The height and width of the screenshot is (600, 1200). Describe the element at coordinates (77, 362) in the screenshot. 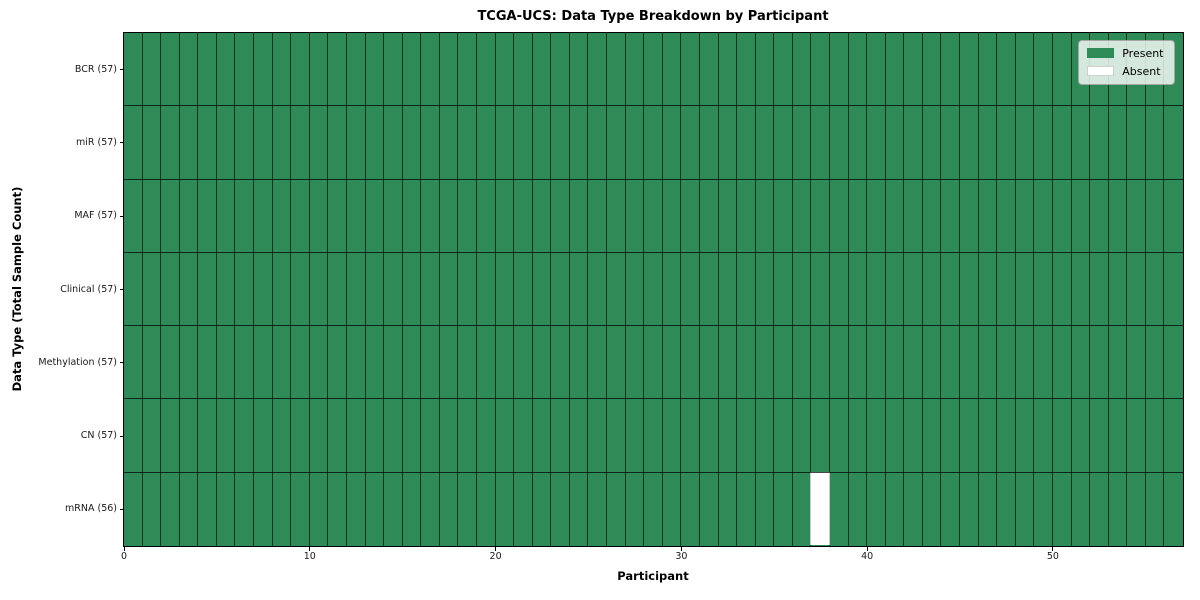

I see `ytick-label-Methylation: Methylation (57)` at that location.